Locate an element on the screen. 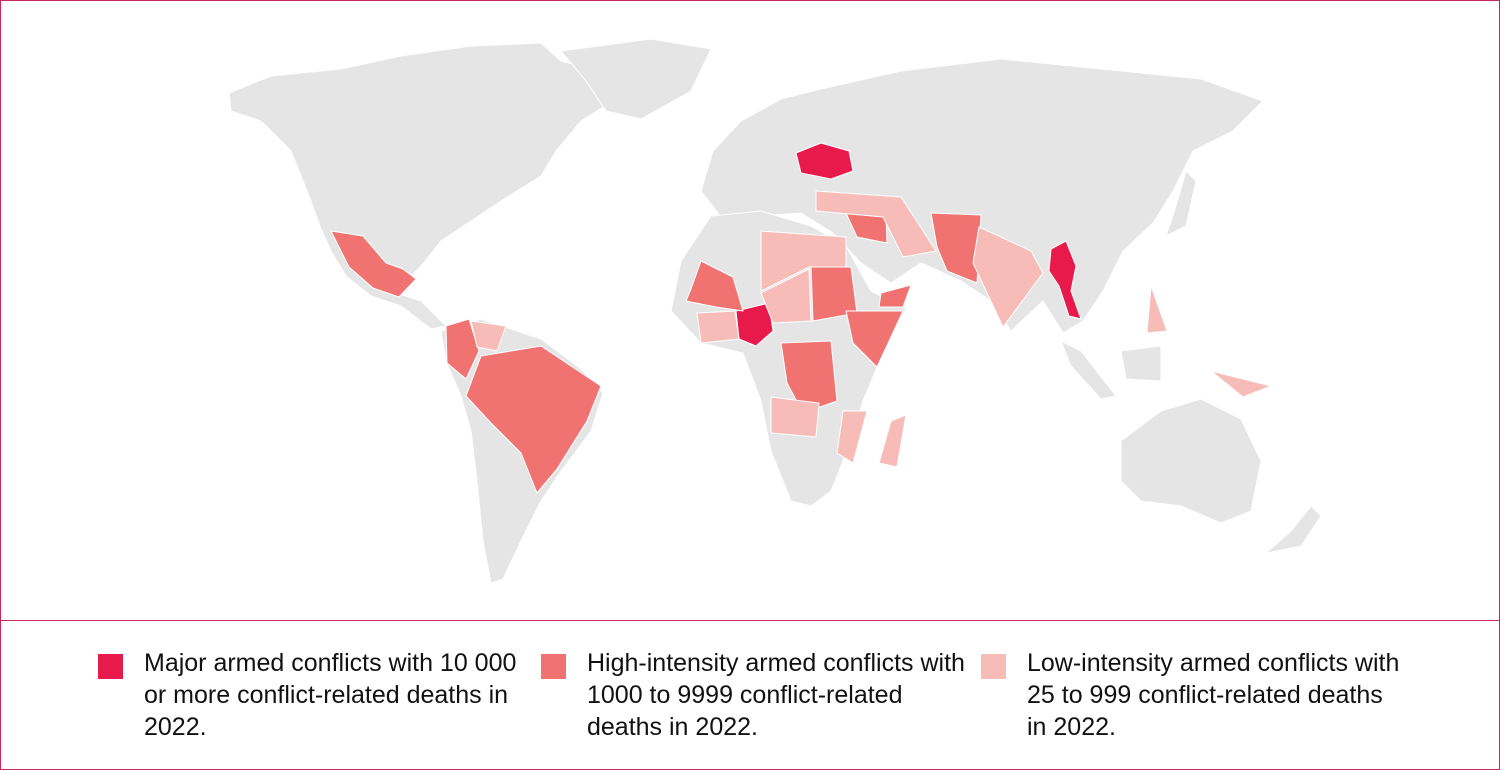 The image size is (1500, 770). ethiopia-somalia is located at coordinates (874, 339).